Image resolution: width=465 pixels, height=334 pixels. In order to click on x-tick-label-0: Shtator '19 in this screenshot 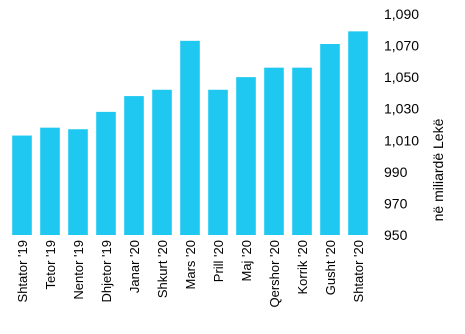, I will do `click(22, 271)`.